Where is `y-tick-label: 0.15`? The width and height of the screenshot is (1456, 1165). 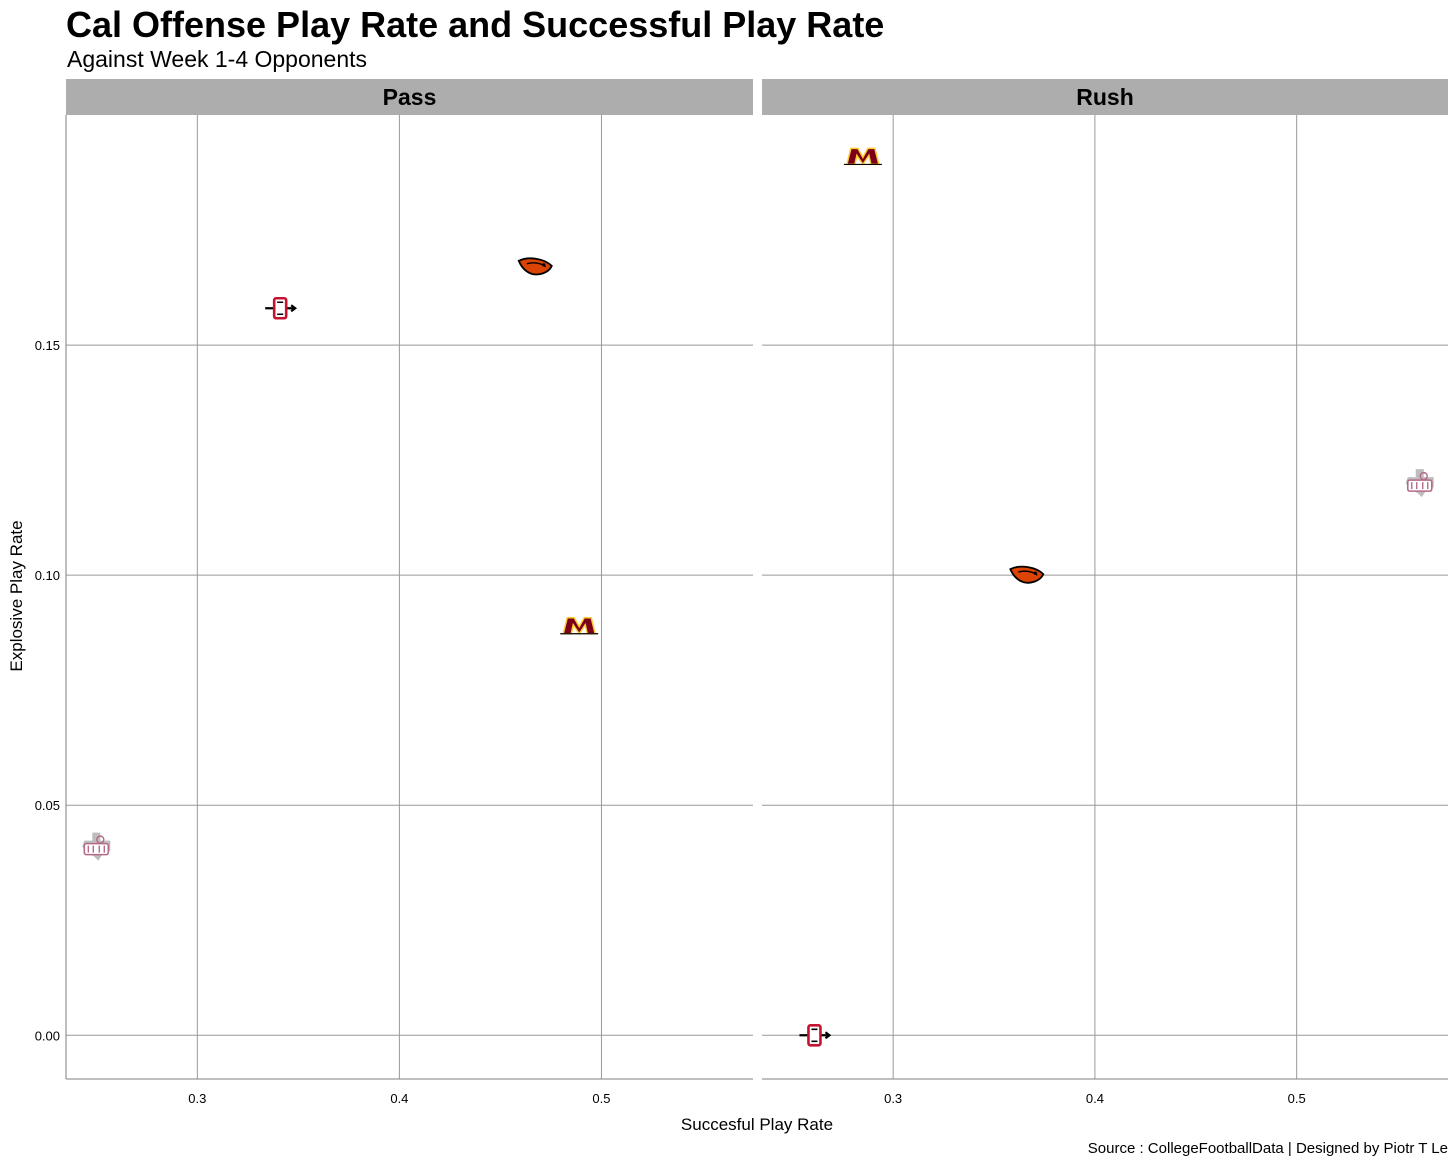
y-tick-label: 0.15 is located at coordinates (47, 345).